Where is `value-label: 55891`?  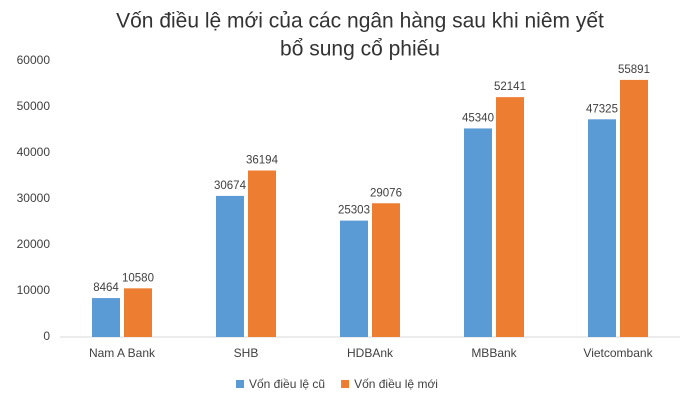 value-label: 55891 is located at coordinates (634, 70).